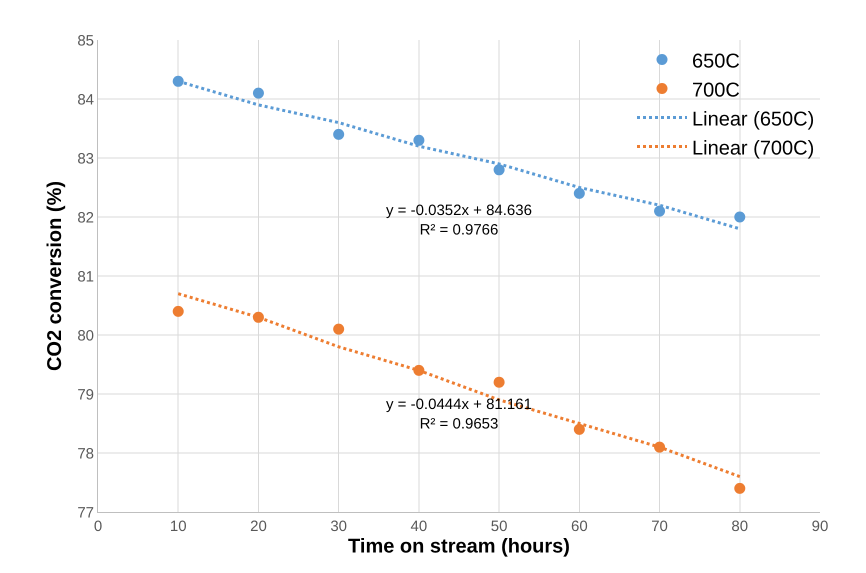 The image size is (866, 573). Describe the element at coordinates (85, 99) in the screenshot. I see `y-tick-label: 84` at that location.